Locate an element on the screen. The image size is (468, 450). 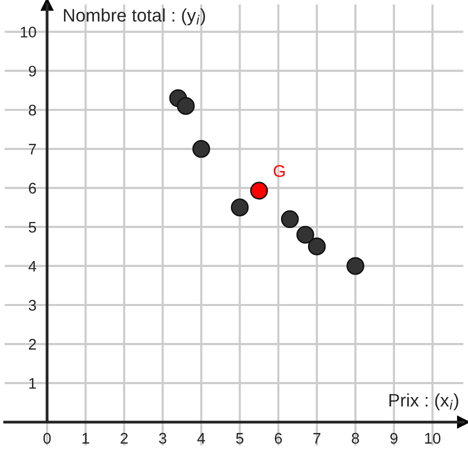
x-tick-label: 7 is located at coordinates (316, 438).